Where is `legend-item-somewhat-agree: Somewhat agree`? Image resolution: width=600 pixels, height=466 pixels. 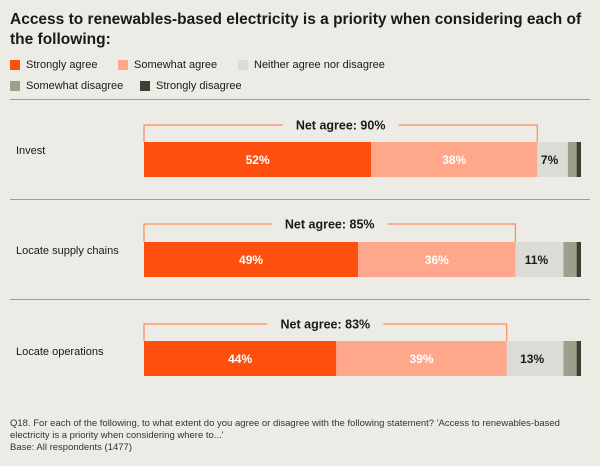
legend-item-somewhat-agree: Somewhat agree is located at coordinates (178, 65).